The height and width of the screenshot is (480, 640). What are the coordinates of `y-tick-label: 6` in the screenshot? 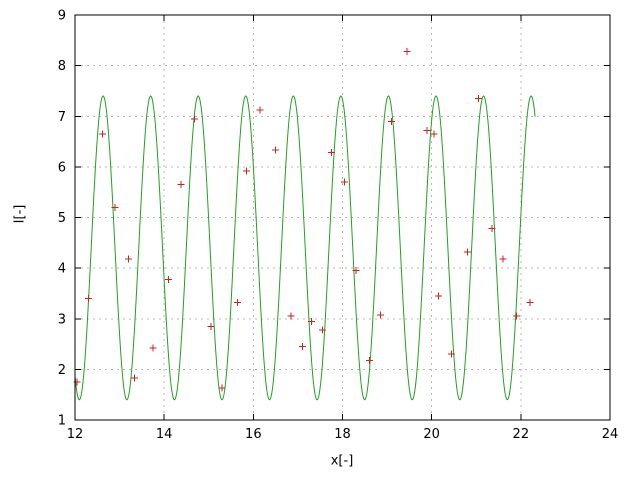 It's located at (62, 167).